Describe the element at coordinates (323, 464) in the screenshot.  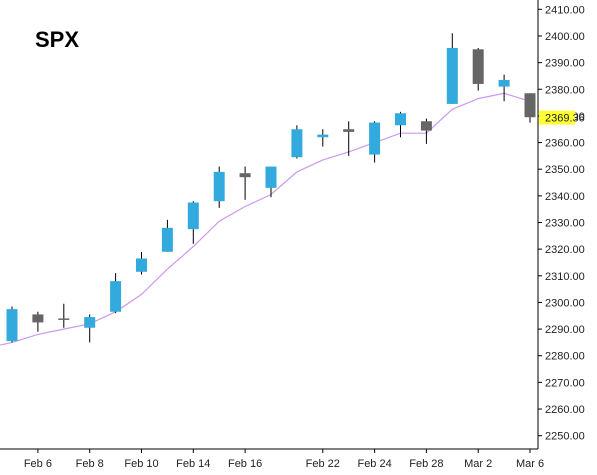
I see `x-tick-label: Feb 22` at that location.